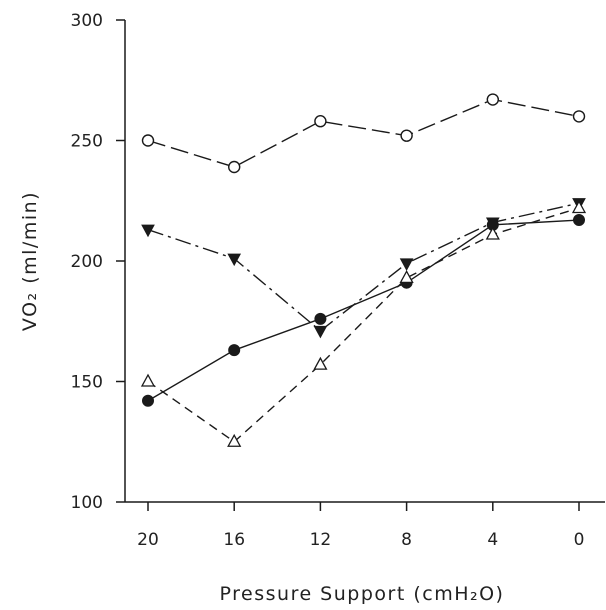 This screenshot has width=606, height=610. What do you see at coordinates (406, 540) in the screenshot?
I see `x-tick-label: 8` at bounding box center [406, 540].